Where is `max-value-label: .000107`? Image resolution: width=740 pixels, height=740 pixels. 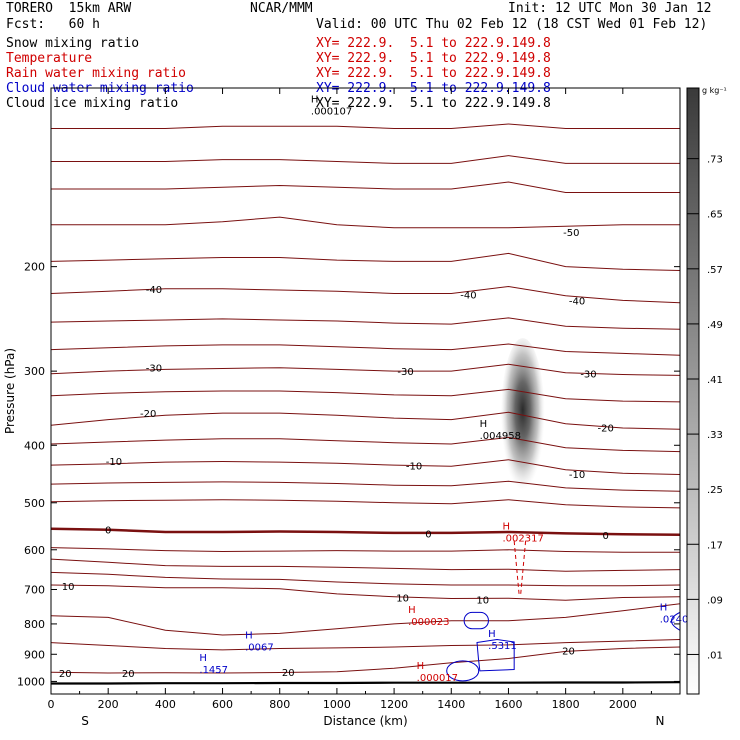 max-value-label: .000107 is located at coordinates (331, 112).